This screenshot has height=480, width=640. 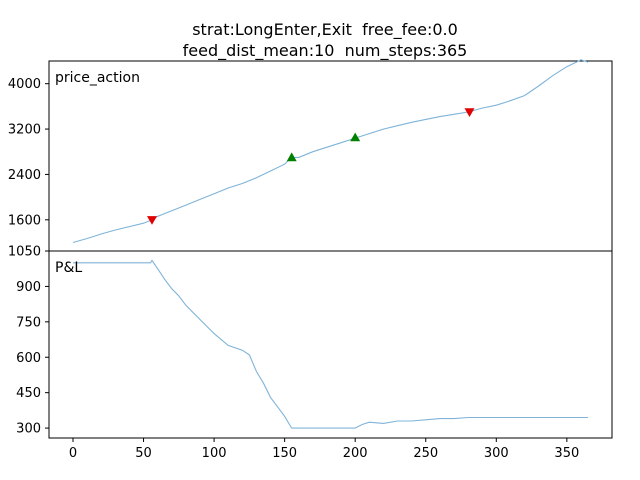 What do you see at coordinates (24, 220) in the screenshot?
I see `price-action-y-tick-label: 1600` at bounding box center [24, 220].